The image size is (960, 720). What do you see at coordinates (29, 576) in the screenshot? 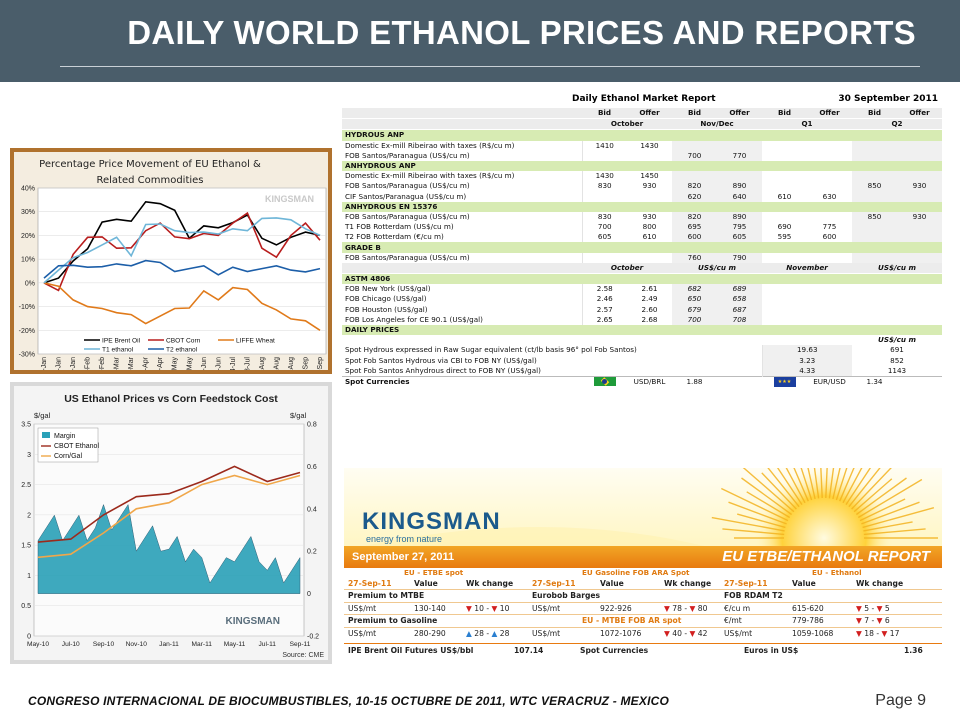
I see `chart2-y-left-tick: 1` at bounding box center [29, 576].